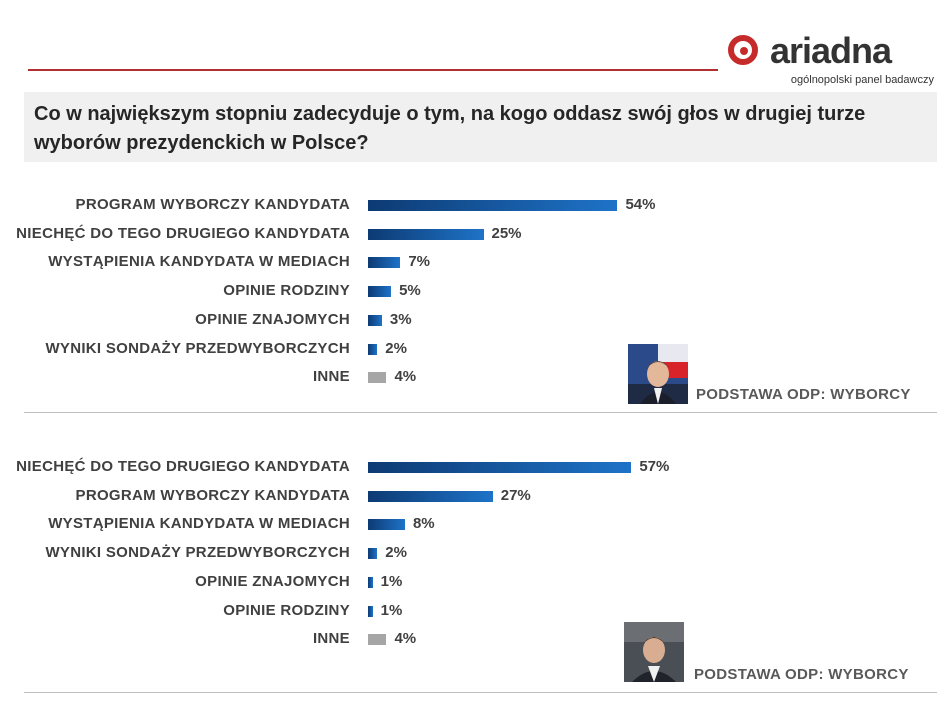 The image size is (950, 712). I want to click on chart-1-base-note: PODSTAWA ODP: WYBORCY, so click(803, 394).